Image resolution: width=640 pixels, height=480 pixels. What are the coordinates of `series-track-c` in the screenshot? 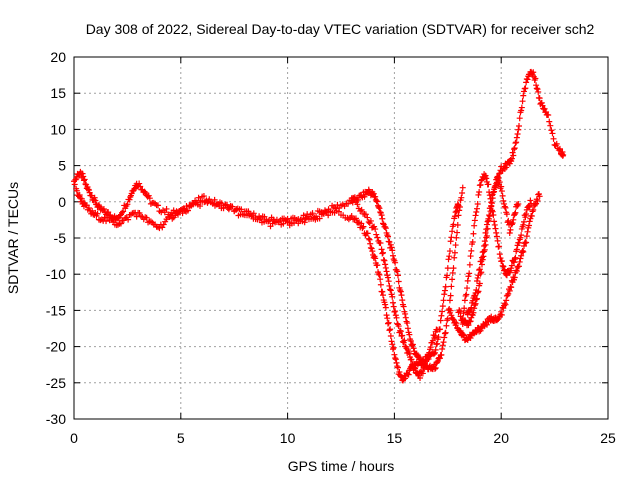 It's located at (394, 287).